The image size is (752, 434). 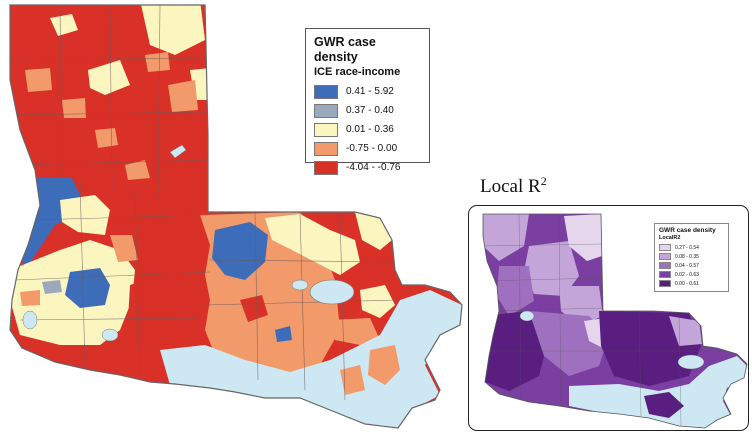 I want to click on inset-legend-label: 0.02 - 0.63, so click(x=687, y=274).